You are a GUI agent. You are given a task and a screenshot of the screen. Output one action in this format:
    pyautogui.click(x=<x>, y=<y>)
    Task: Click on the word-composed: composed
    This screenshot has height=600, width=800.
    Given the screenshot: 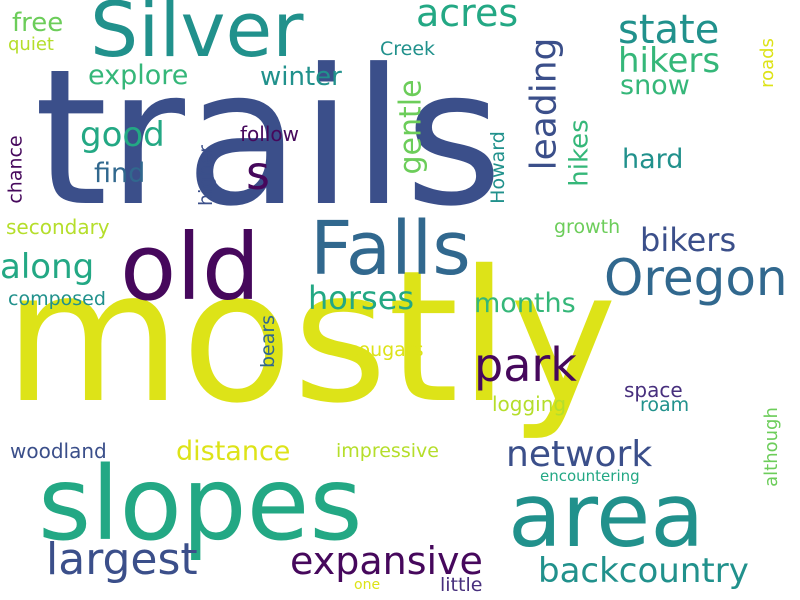 What is the action you would take?
    pyautogui.click(x=57, y=299)
    